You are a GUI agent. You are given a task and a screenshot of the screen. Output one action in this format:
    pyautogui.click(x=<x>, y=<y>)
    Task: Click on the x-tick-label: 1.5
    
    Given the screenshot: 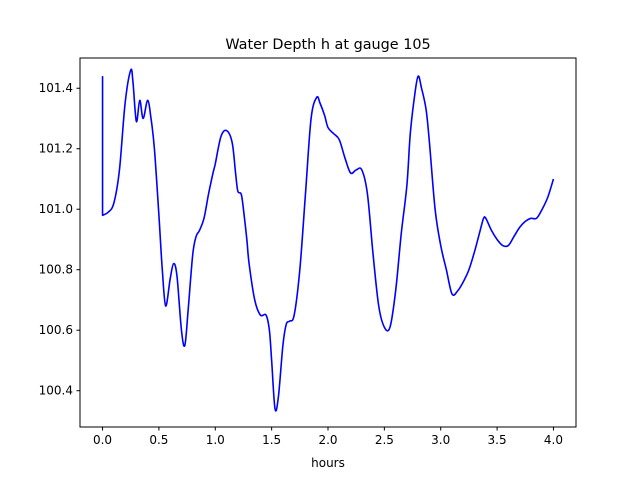 What is the action you would take?
    pyautogui.click(x=271, y=440)
    